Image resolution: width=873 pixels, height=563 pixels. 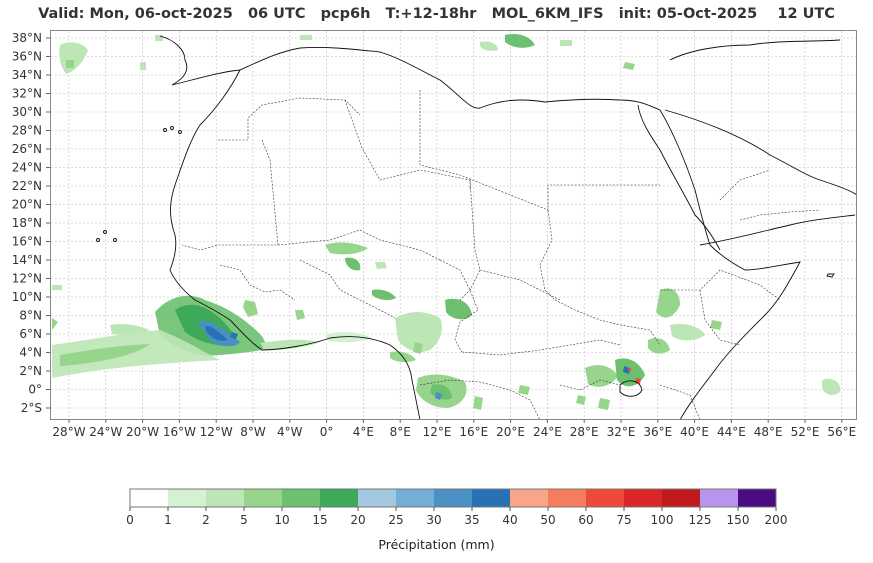 I want to click on lon-tick-label: 12°E, so click(x=437, y=432).